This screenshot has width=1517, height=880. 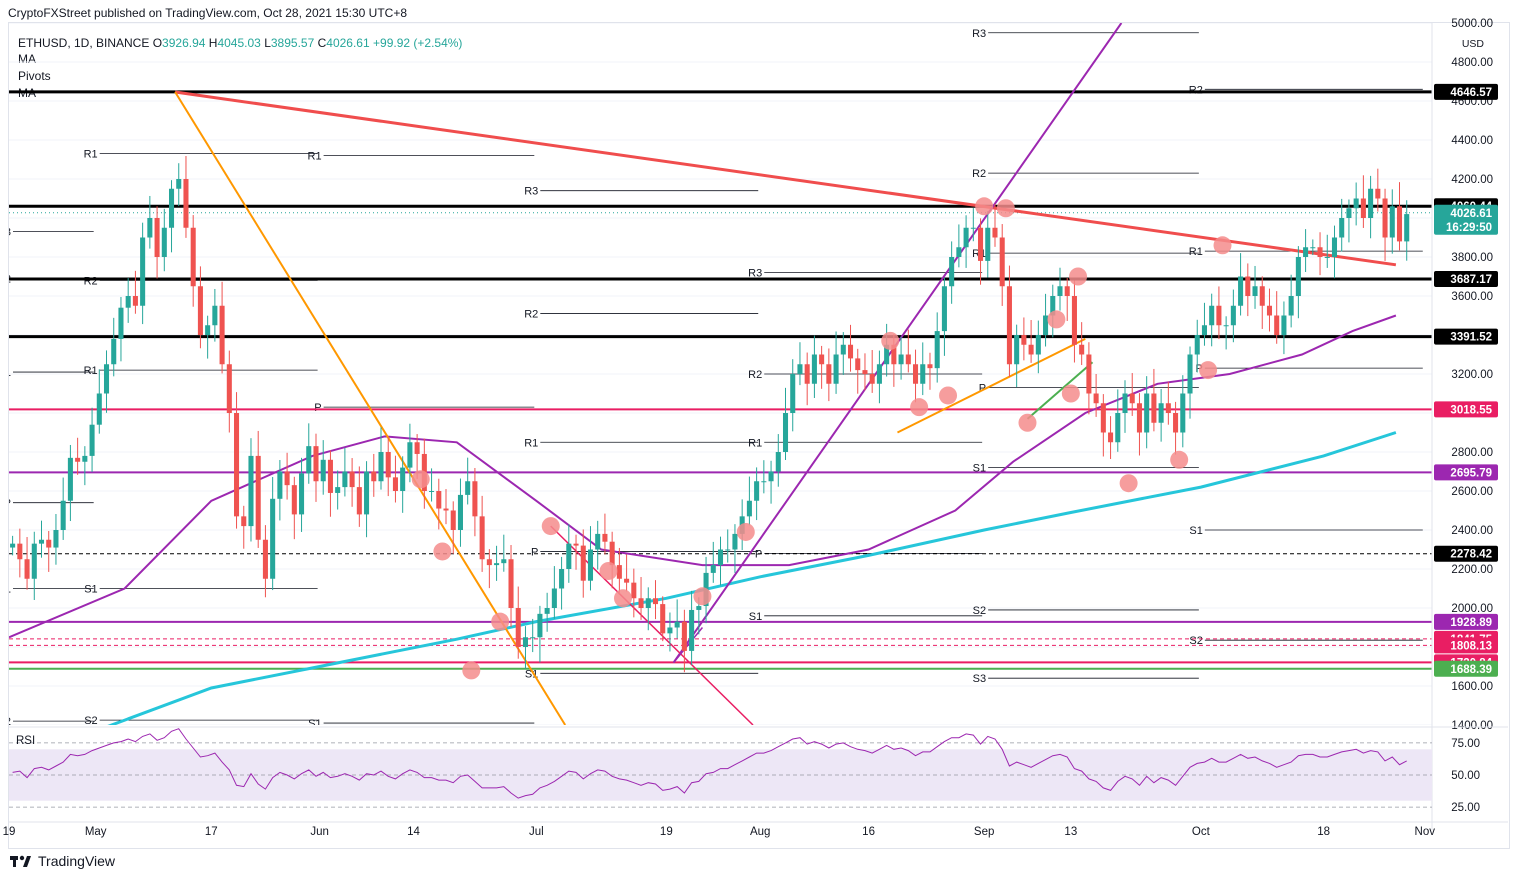 What do you see at coordinates (991, 386) in the screenshot?
I see `trendline` at bounding box center [991, 386].